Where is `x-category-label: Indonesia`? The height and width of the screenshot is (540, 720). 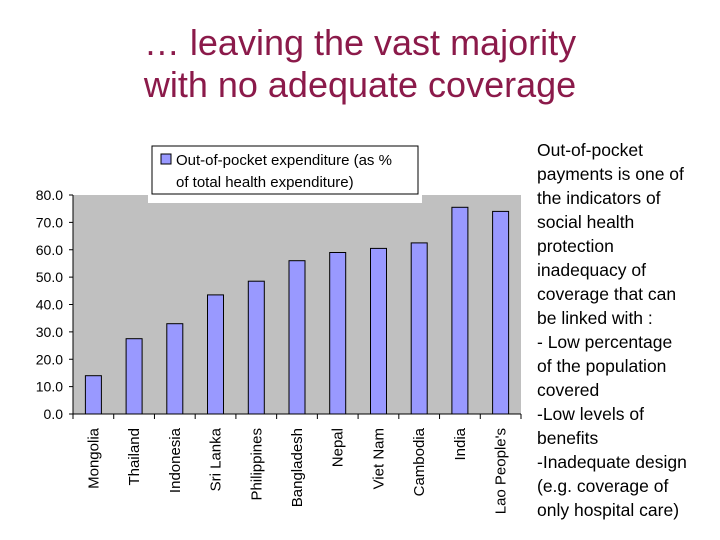 x-category-label: Indonesia is located at coordinates (175, 460).